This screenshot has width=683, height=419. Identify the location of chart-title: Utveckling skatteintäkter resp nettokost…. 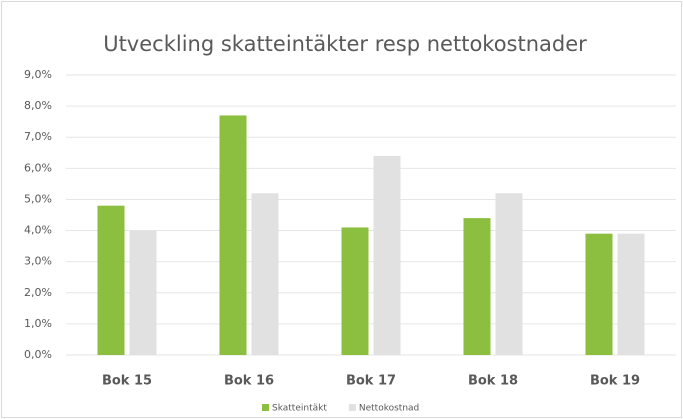
(345, 44).